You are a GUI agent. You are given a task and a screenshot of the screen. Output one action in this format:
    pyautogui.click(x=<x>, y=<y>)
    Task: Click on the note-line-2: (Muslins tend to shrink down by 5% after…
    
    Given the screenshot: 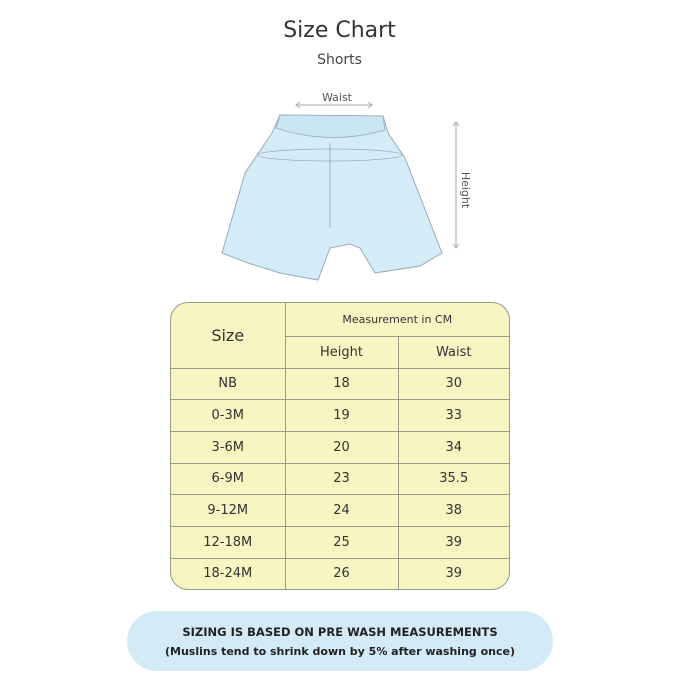 What is the action you would take?
    pyautogui.click(x=340, y=651)
    